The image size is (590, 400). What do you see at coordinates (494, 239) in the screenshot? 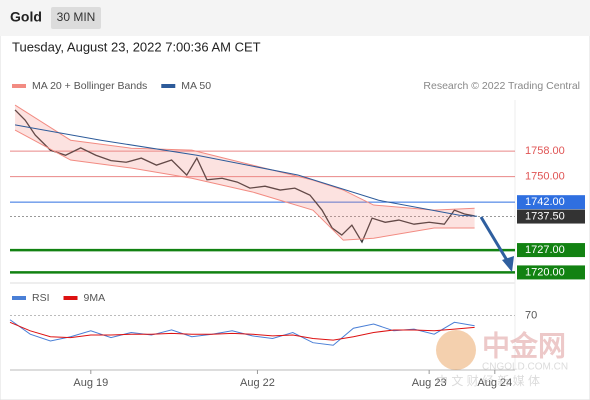
I see `forecast-arrow` at bounding box center [494, 239].